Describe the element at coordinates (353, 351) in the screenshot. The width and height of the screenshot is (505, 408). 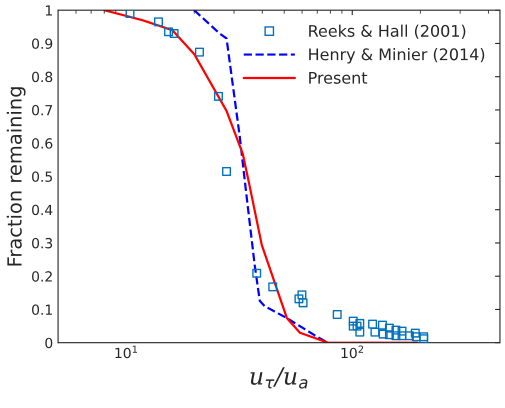
I see `x-tick-label: 10$^{2}$` at that location.